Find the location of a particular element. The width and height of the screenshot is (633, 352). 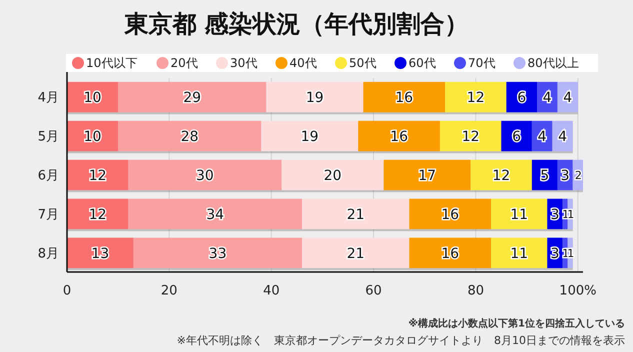

data-label: 34 is located at coordinates (215, 214).